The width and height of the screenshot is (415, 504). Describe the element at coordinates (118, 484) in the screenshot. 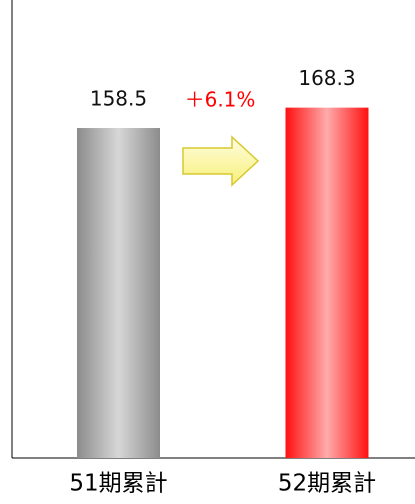

I see `x-tick-label: 51期累計` at that location.